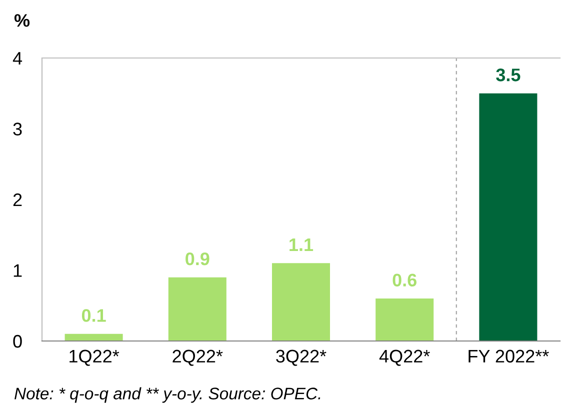  I want to click on data-label: 1.1, so click(302, 244).